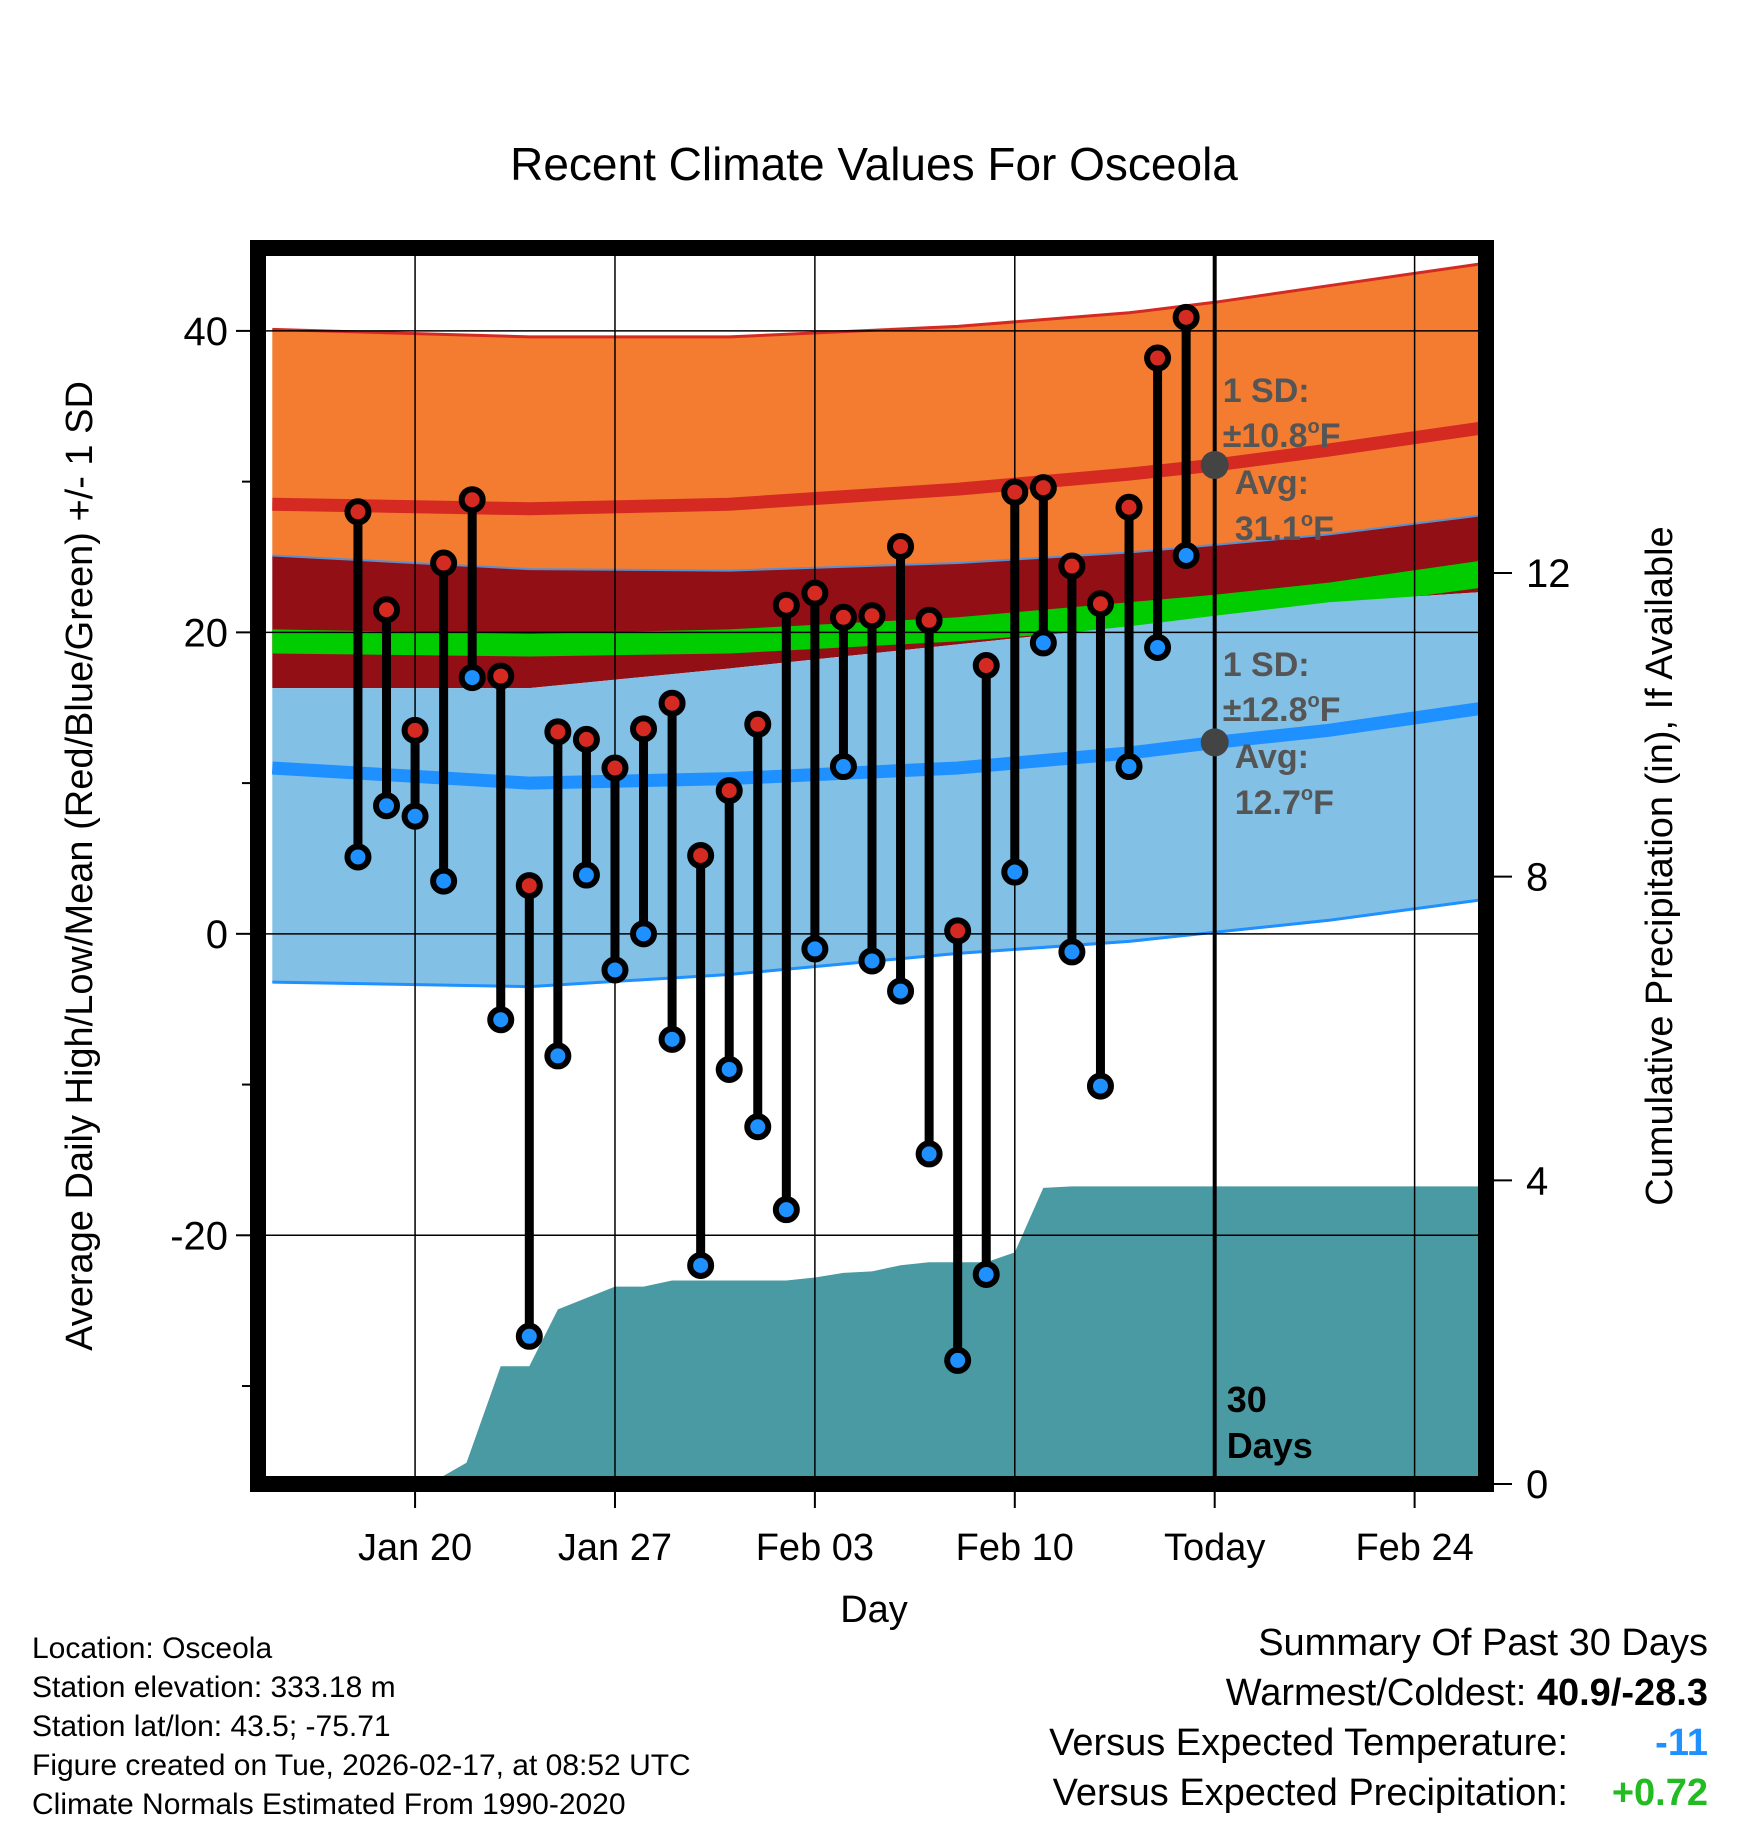  I want to click on summary-temp: Versus Expected Temperature: -11, so click(1378, 1743).